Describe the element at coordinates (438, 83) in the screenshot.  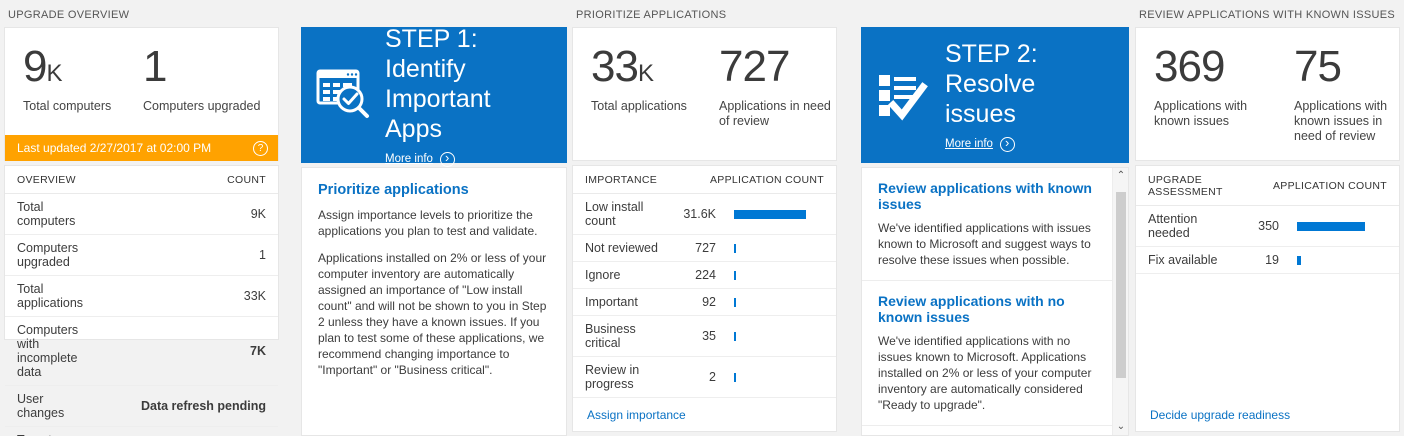
I see `step1-title: STEP 1: Identify Important Apps` at that location.